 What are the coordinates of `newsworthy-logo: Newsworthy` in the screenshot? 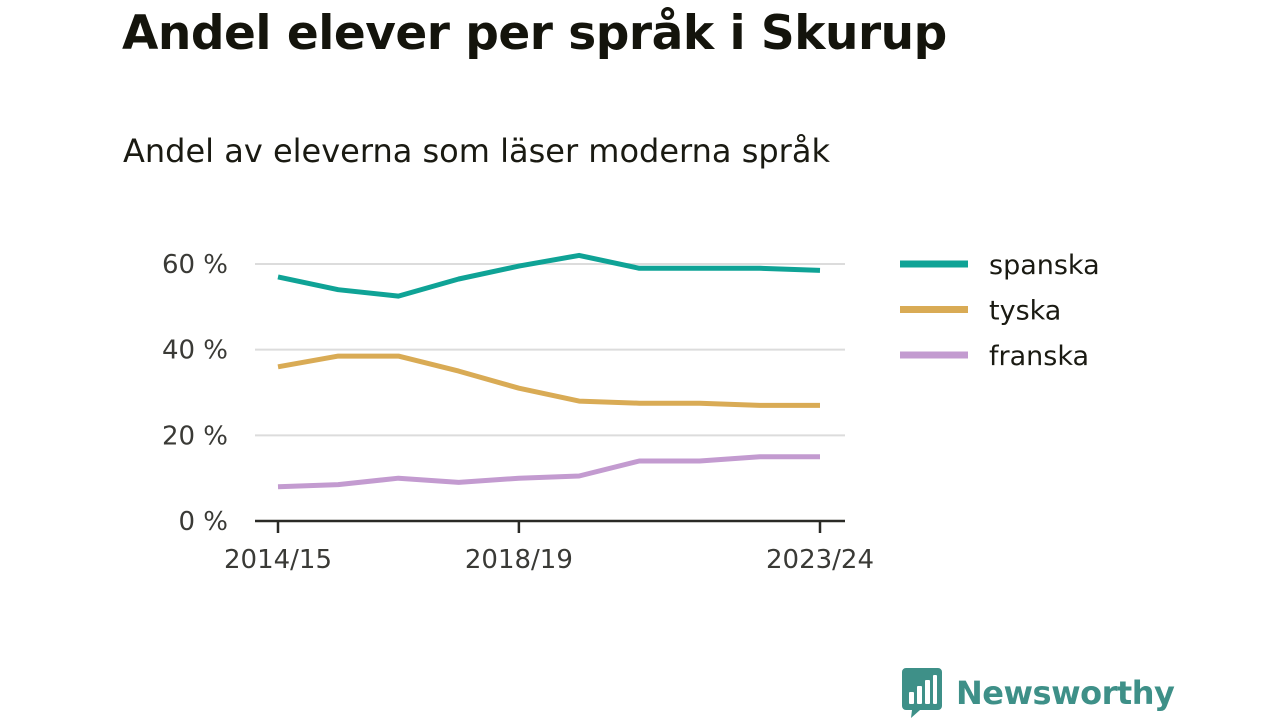 It's located at (1038, 693).